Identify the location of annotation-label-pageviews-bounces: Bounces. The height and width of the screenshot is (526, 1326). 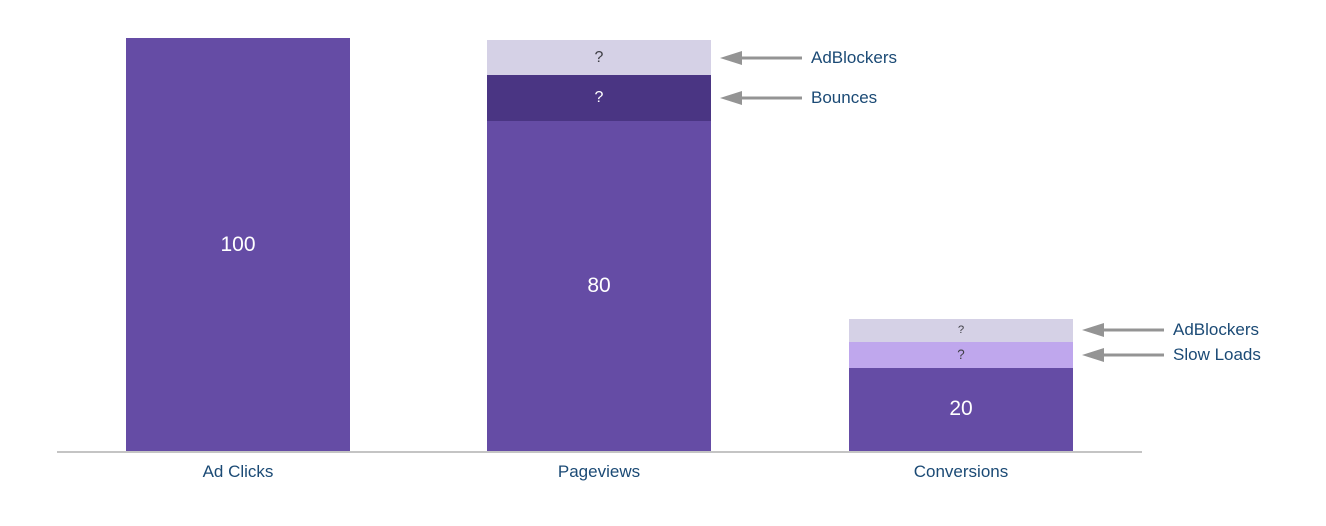
(844, 97).